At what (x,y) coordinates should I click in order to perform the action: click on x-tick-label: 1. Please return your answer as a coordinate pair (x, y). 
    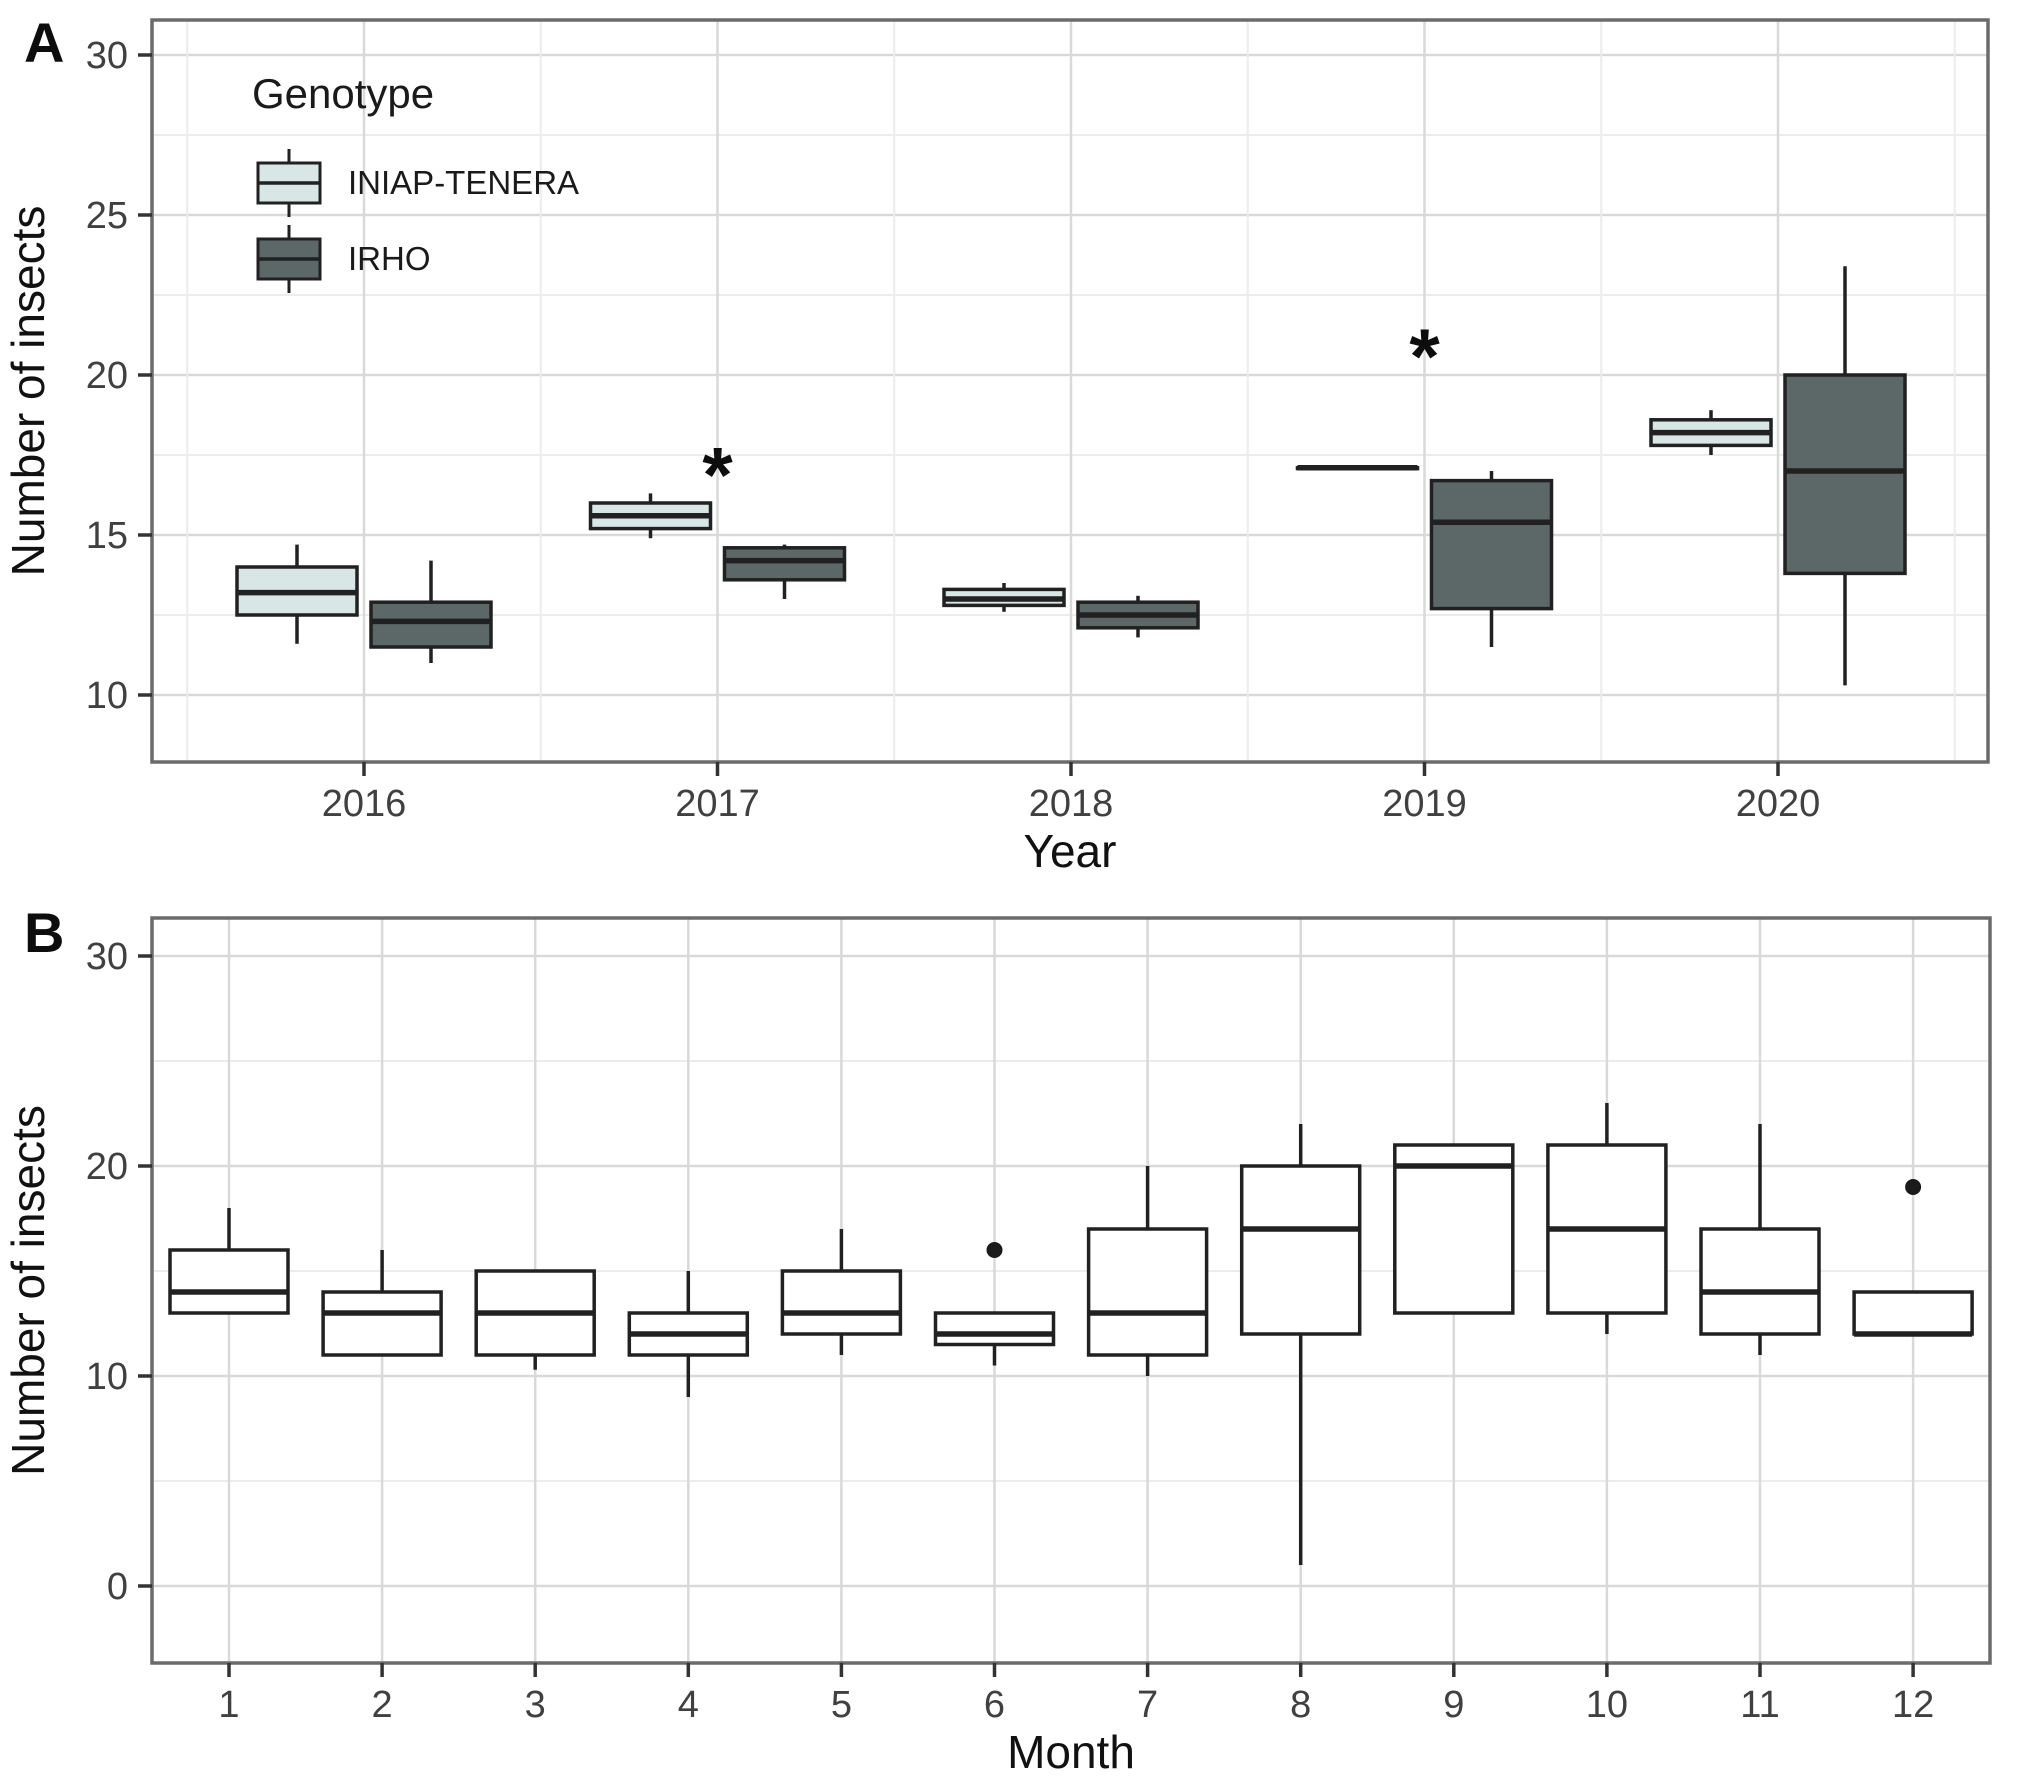
    Looking at the image, I should click on (228, 1705).